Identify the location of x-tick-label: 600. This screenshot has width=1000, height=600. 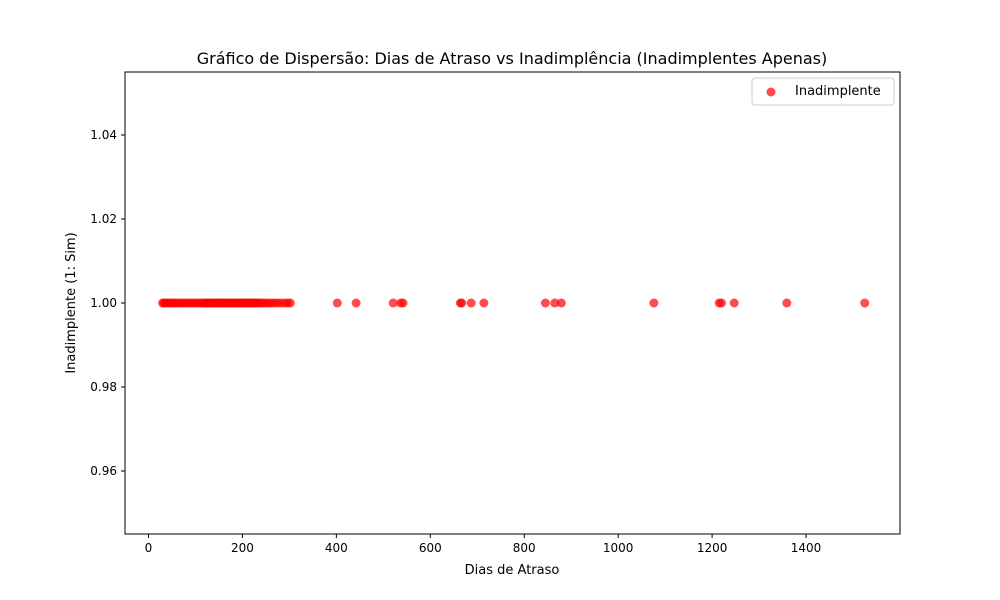
(430, 548).